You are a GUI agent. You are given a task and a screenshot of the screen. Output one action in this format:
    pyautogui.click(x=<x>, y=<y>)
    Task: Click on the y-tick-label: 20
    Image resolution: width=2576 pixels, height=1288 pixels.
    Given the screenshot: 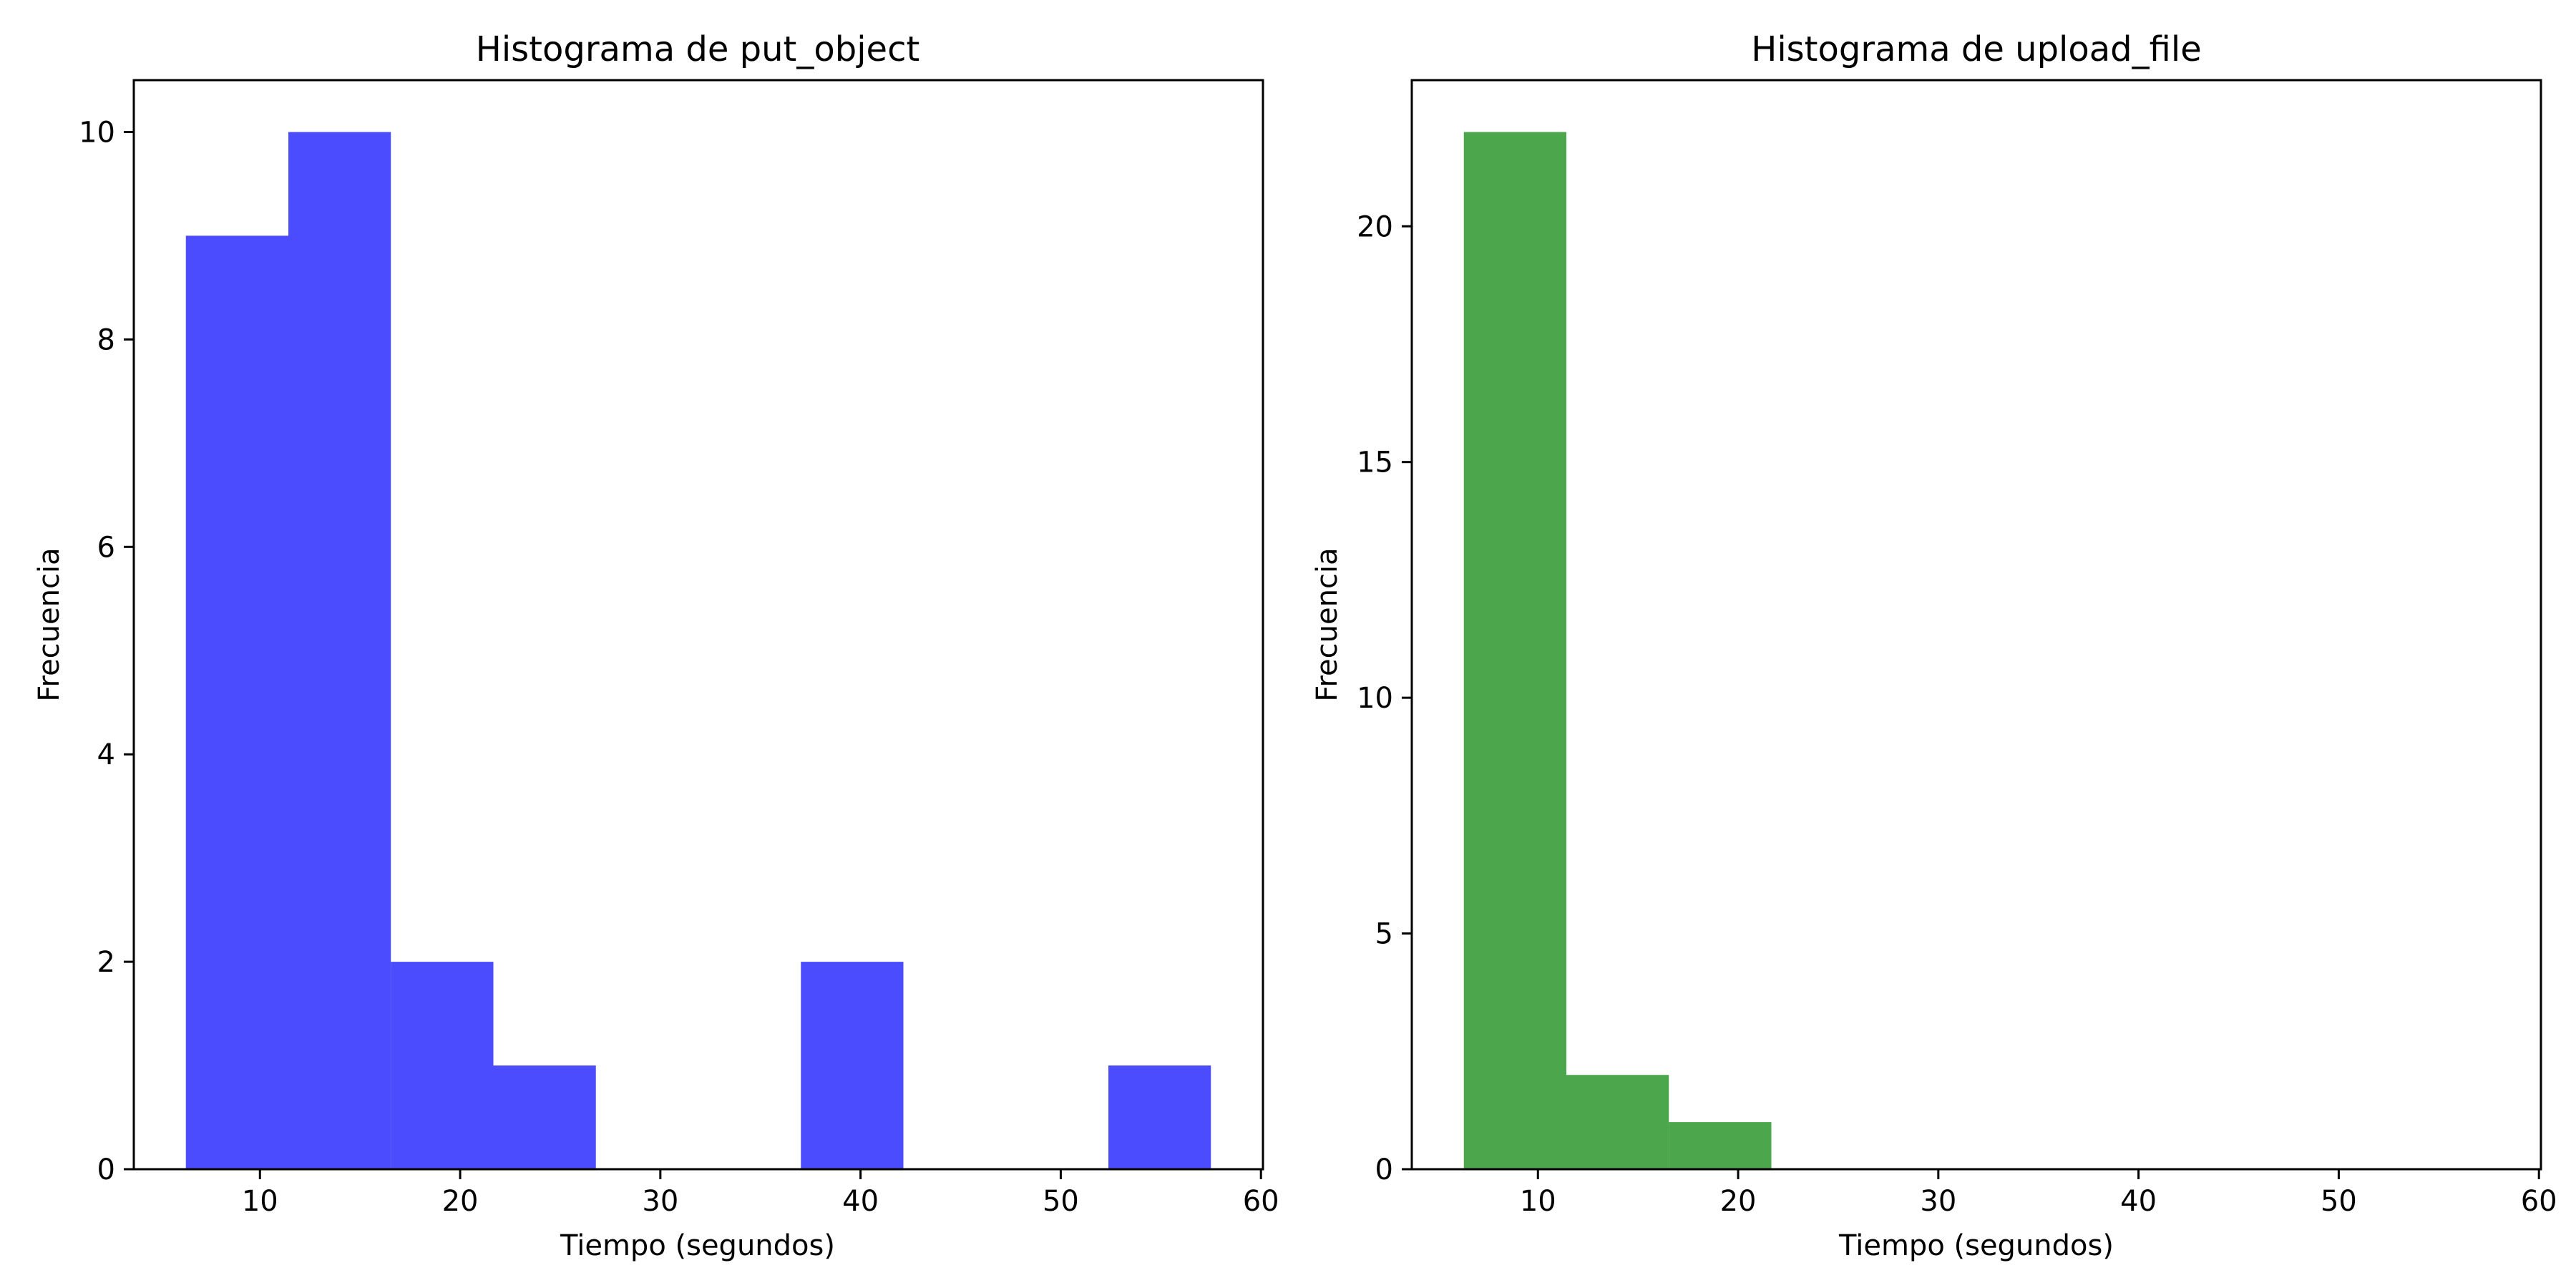 What is the action you would take?
    pyautogui.click(x=1375, y=226)
    